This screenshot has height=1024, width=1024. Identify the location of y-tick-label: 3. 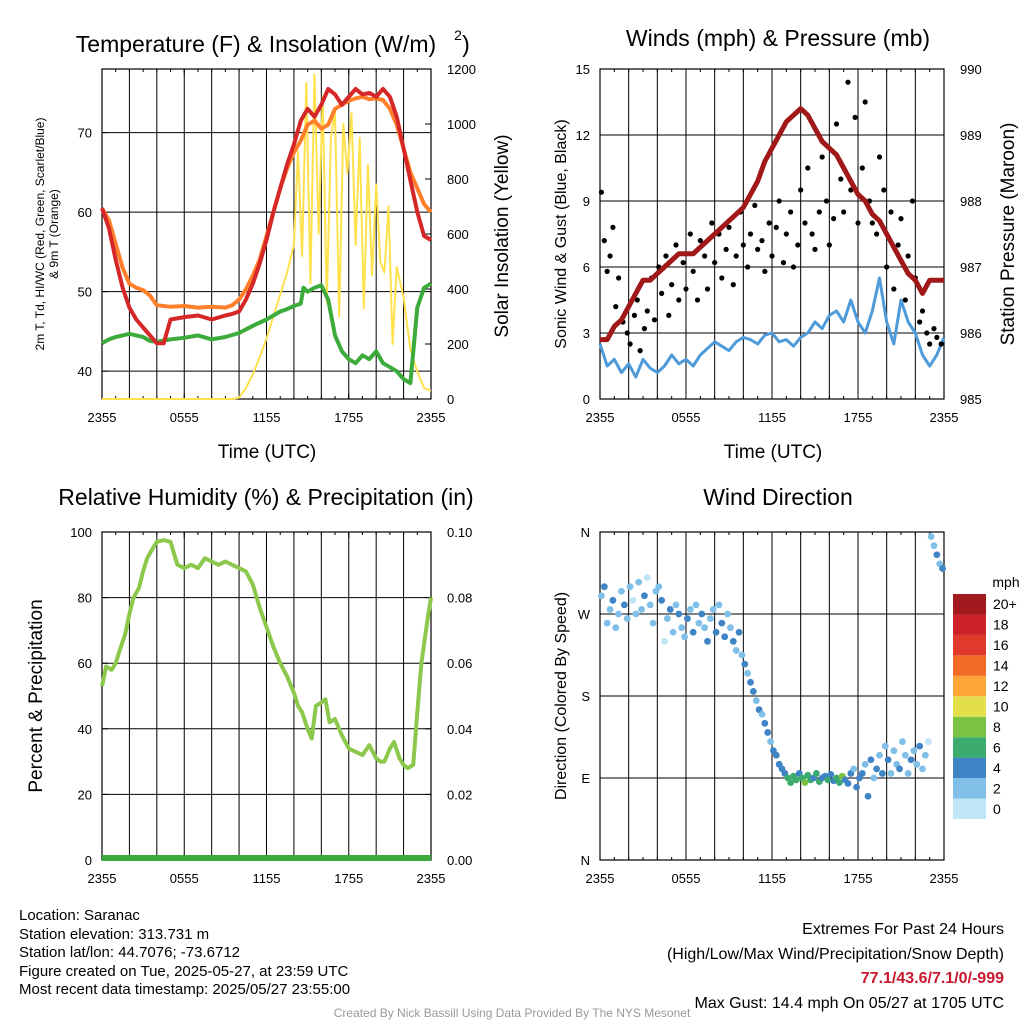
(586, 333).